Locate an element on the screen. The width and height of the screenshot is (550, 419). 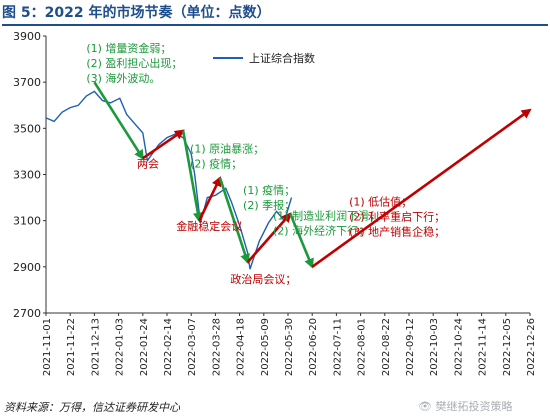
annotation-line: (2) 利率重启下行； is located at coordinates (397, 217).